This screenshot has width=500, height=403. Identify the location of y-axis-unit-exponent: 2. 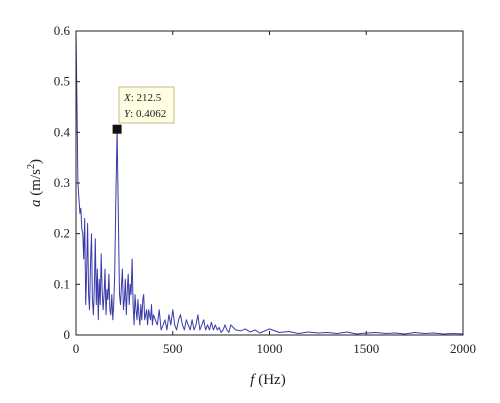
(31, 166).